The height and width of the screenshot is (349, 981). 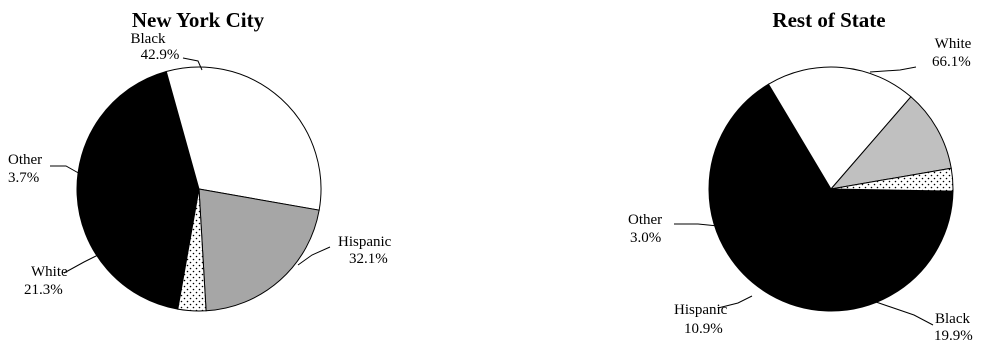 I want to click on slice-value: 3.0%, so click(x=645, y=238).